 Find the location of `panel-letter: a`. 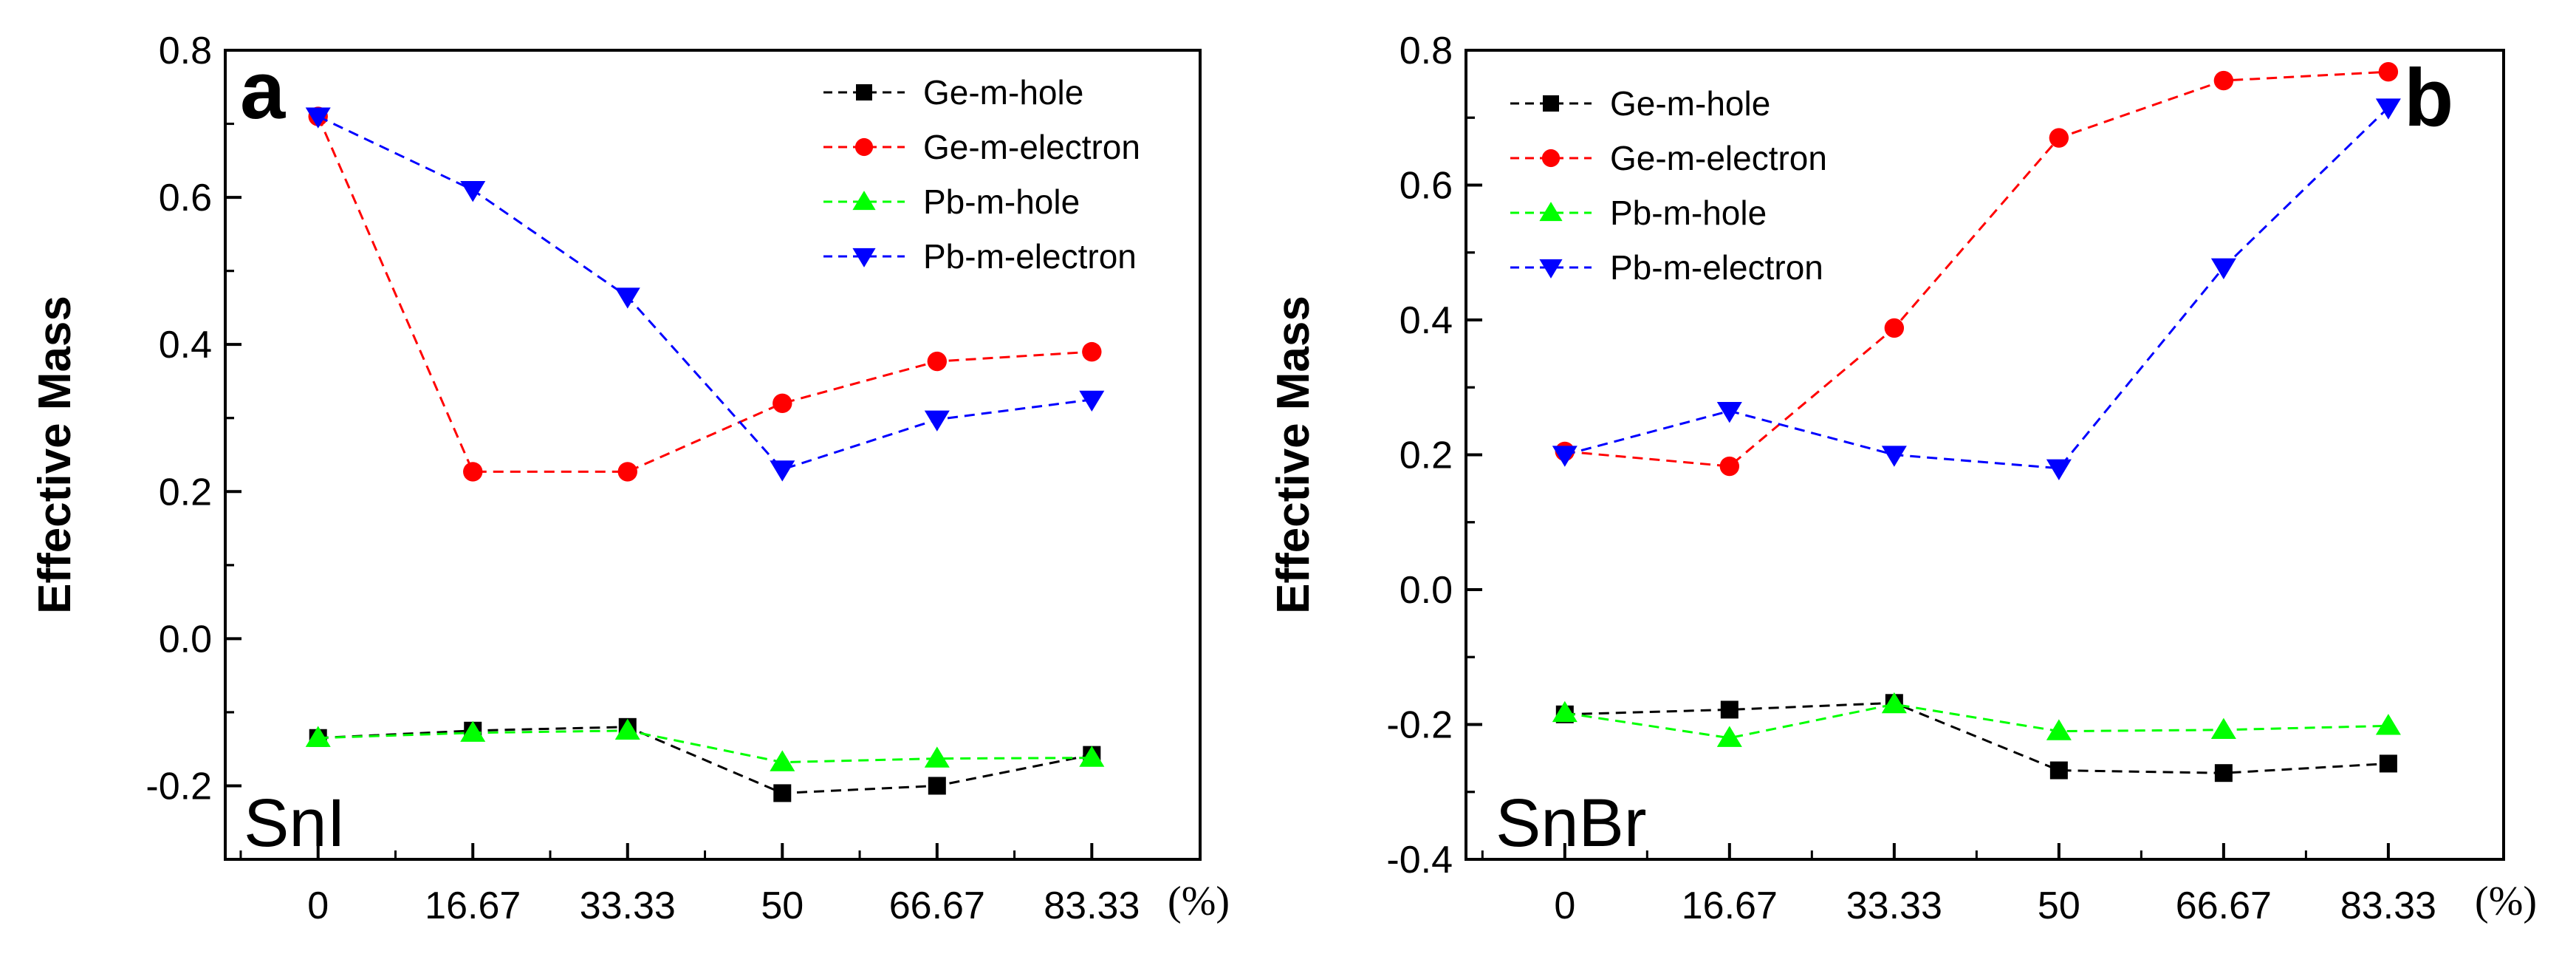

panel-letter: a is located at coordinates (263, 90).